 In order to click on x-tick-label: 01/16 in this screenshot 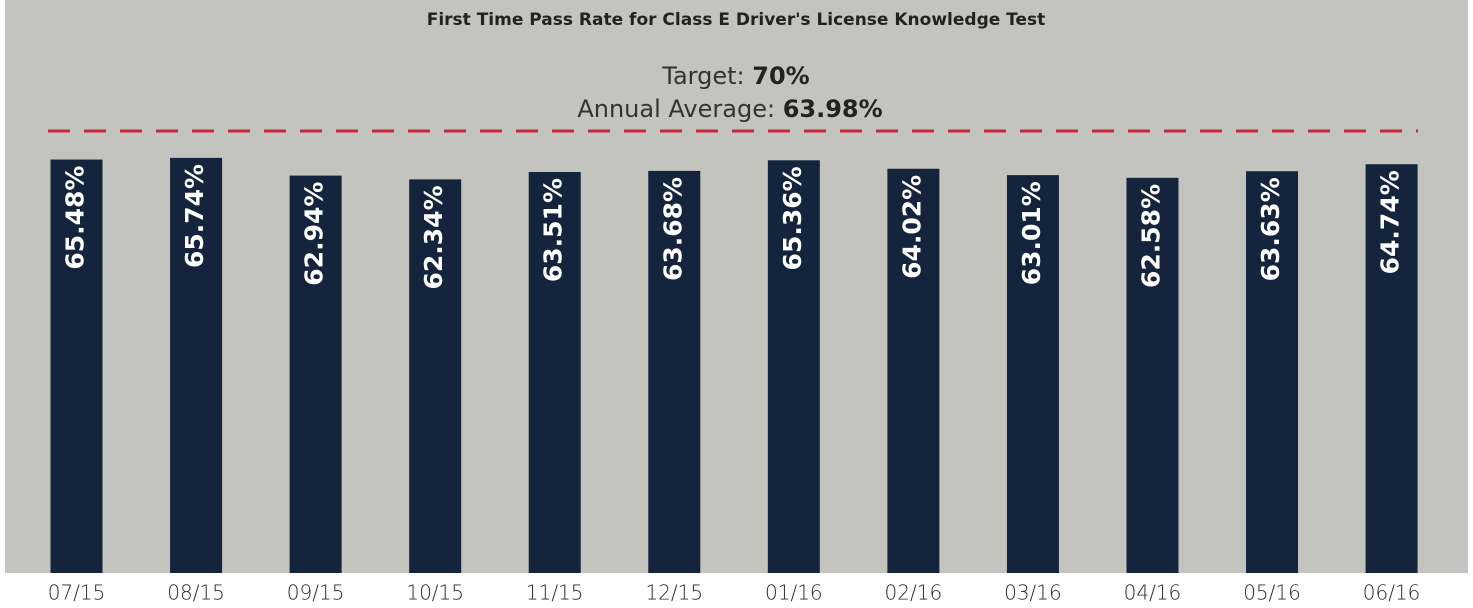, I will do `click(794, 593)`.